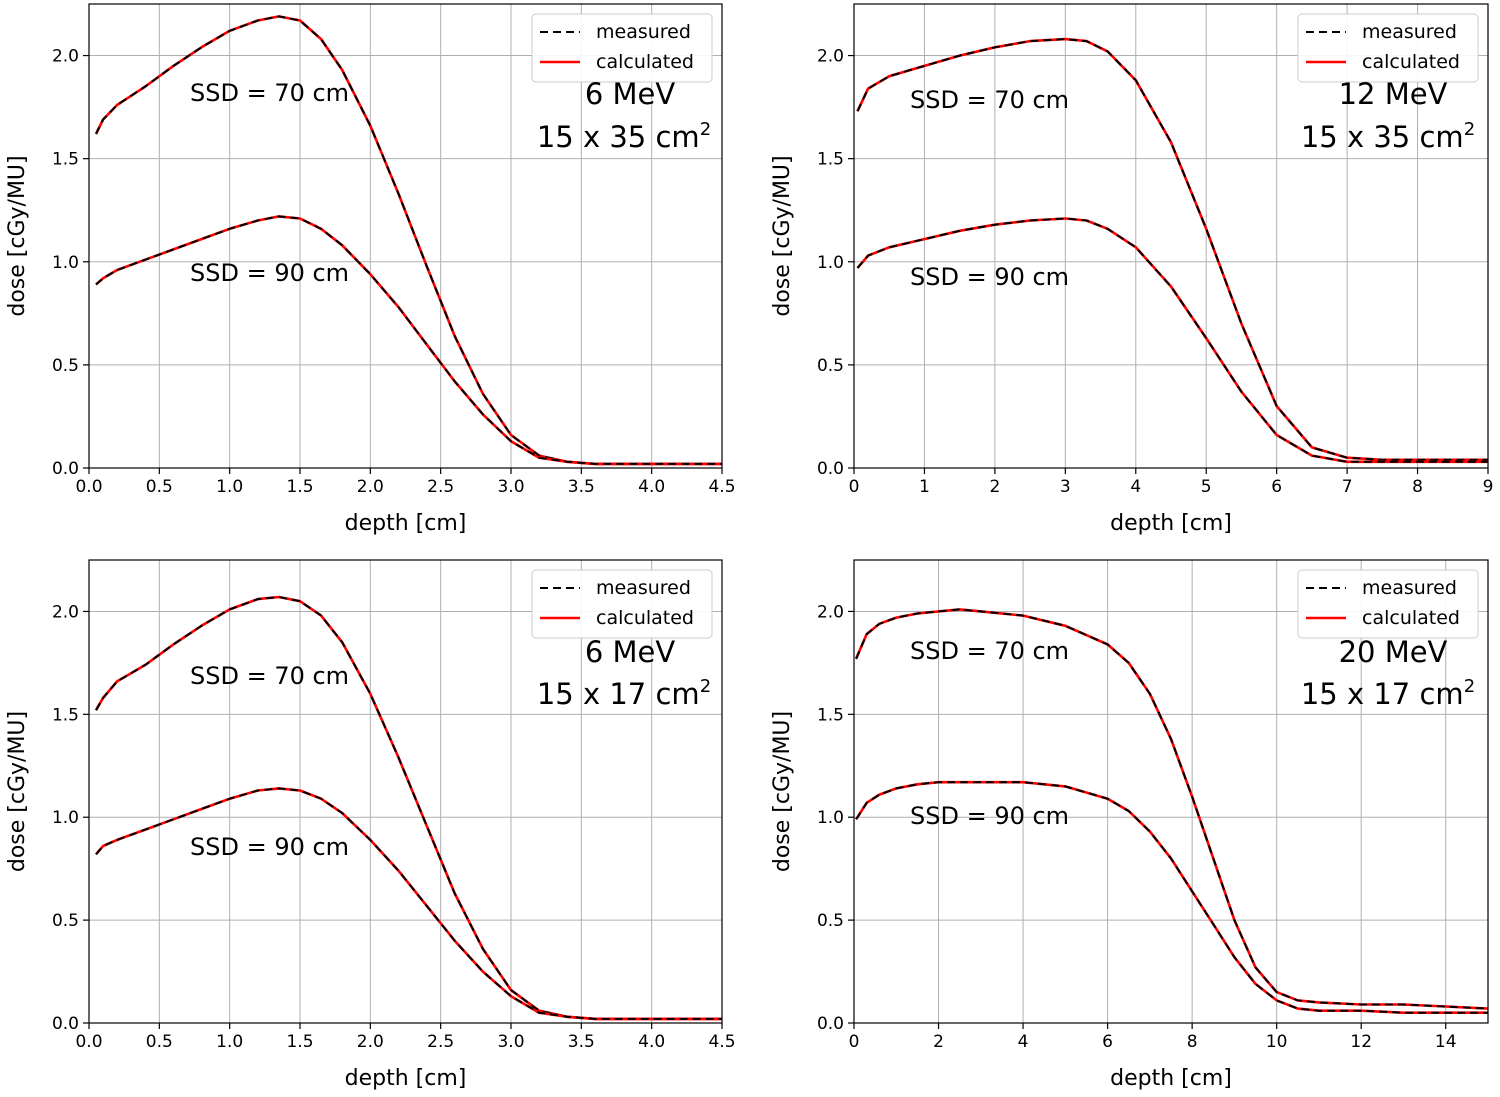  I want to click on x-tick-label: 1.5, so click(299, 1042).